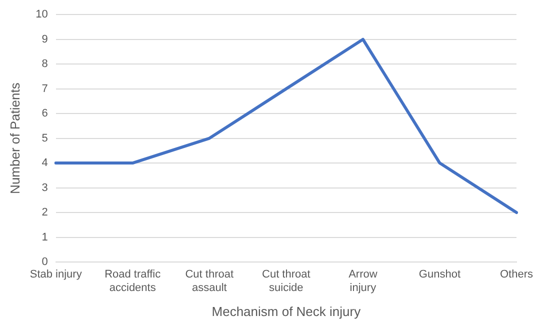 Image resolution: width=539 pixels, height=326 pixels. I want to click on x-axis-title: Mechanism of Neck injury, so click(287, 311).